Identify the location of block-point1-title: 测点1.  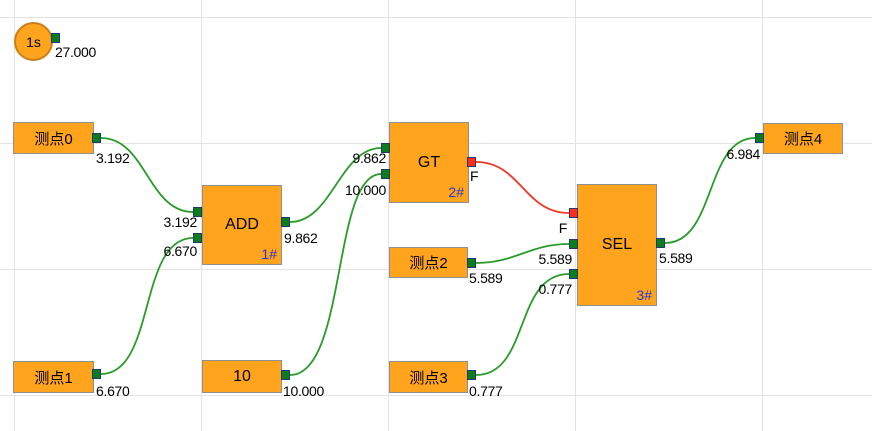
(53, 378).